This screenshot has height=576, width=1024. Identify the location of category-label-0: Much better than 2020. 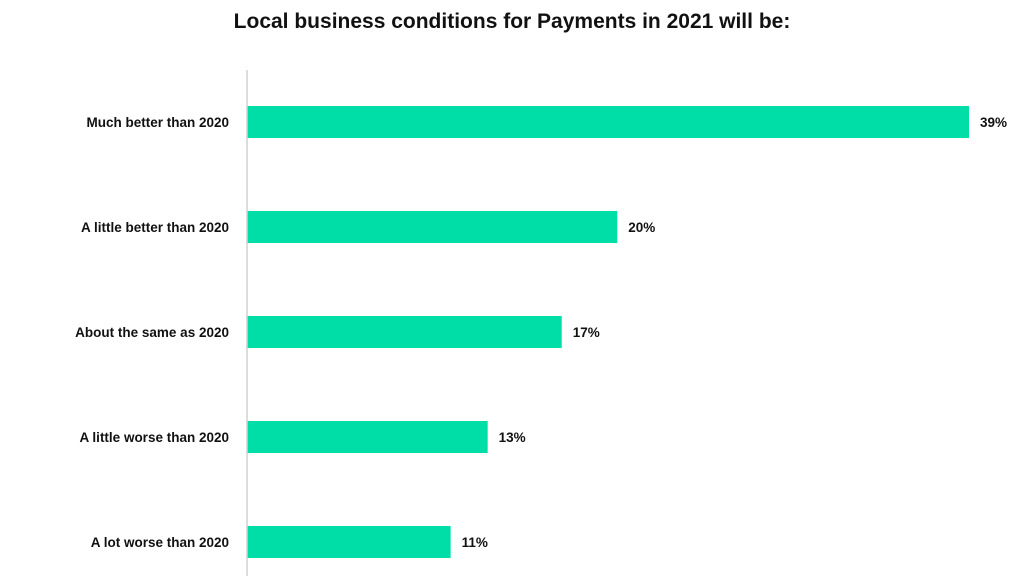
(157, 122).